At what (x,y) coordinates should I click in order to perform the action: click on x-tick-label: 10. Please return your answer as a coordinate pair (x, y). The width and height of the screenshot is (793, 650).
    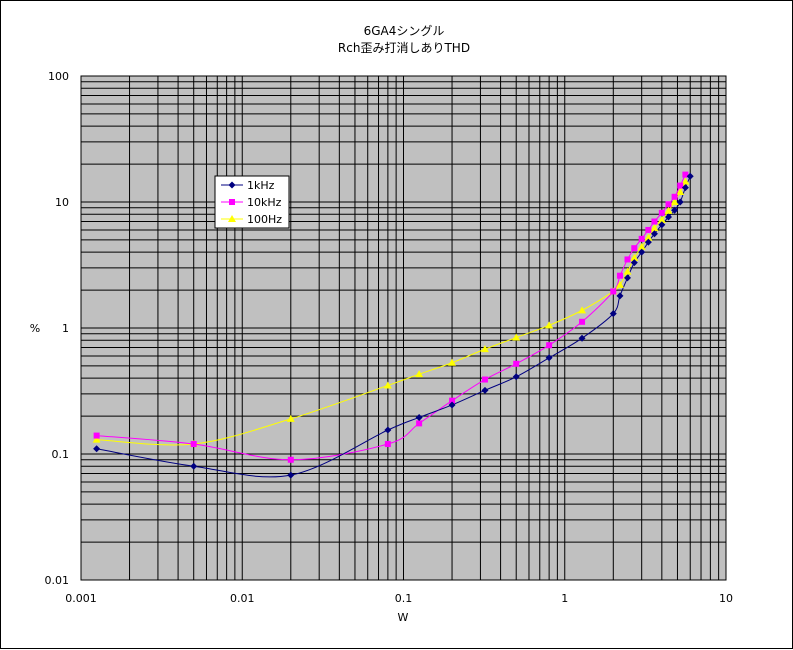
    Looking at the image, I should click on (726, 598).